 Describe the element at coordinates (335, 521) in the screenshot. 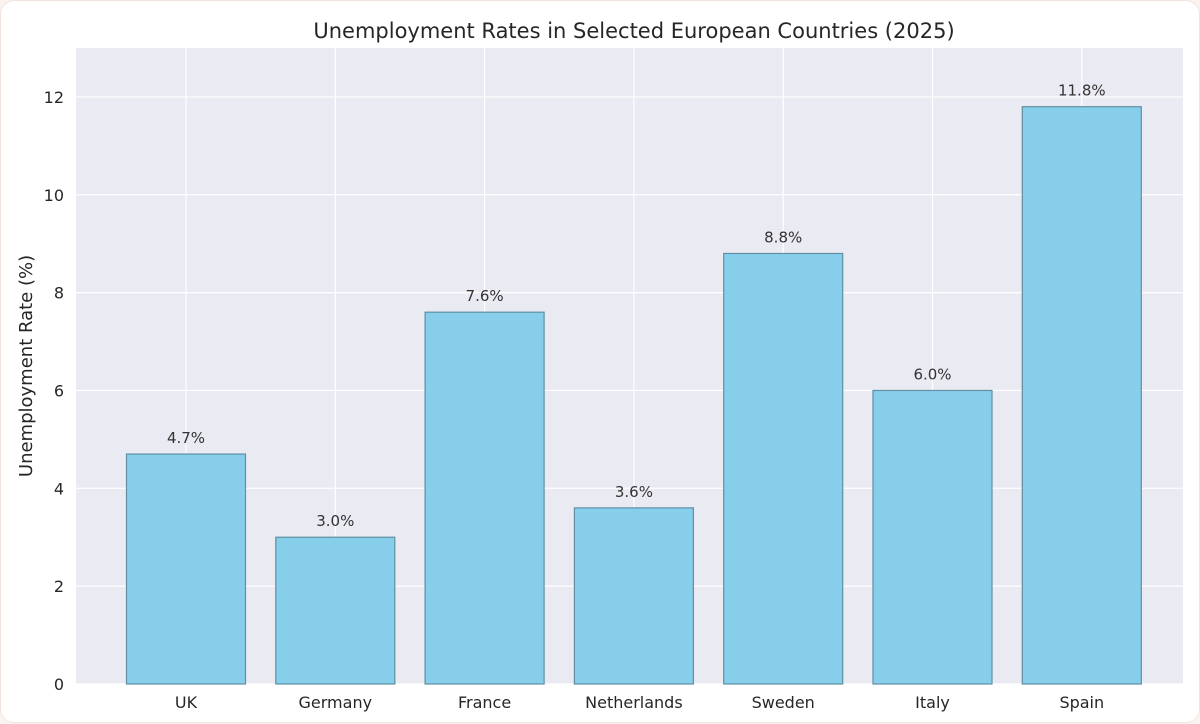

I see `data-label-germany: 3.0%` at that location.